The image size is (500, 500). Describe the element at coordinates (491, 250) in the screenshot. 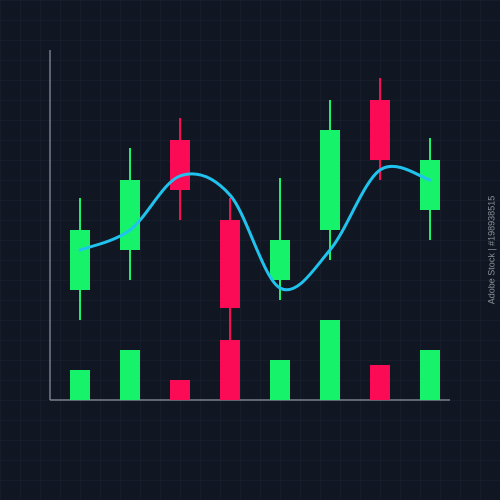

I see `watermark-id: Adobe Stock | #198938515` at that location.